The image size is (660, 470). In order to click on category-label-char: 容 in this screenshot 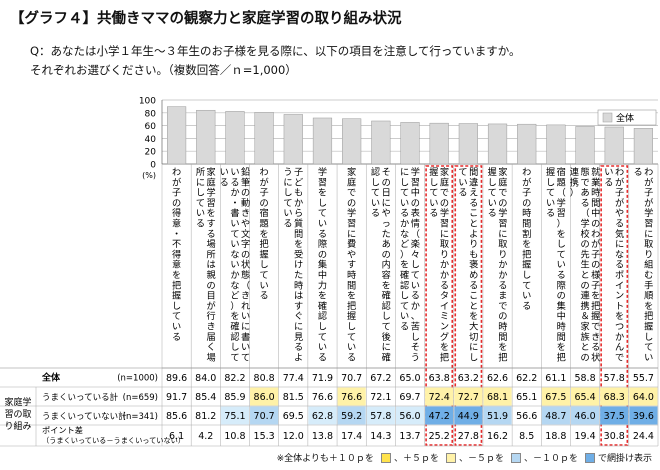, I will do `click(386, 275)`.